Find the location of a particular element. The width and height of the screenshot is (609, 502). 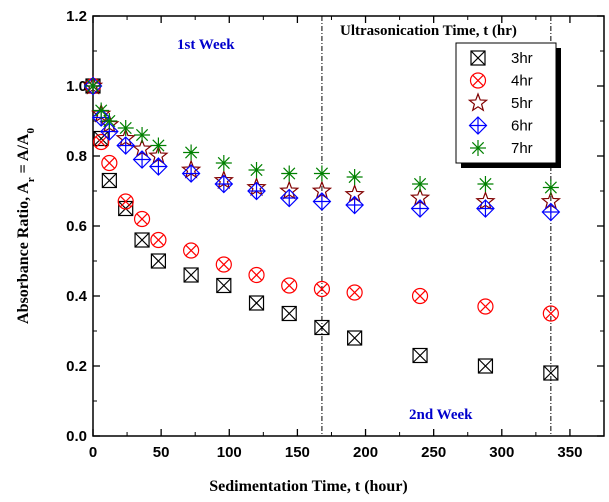

y-tick-label: 0.4 is located at coordinates (77, 296).